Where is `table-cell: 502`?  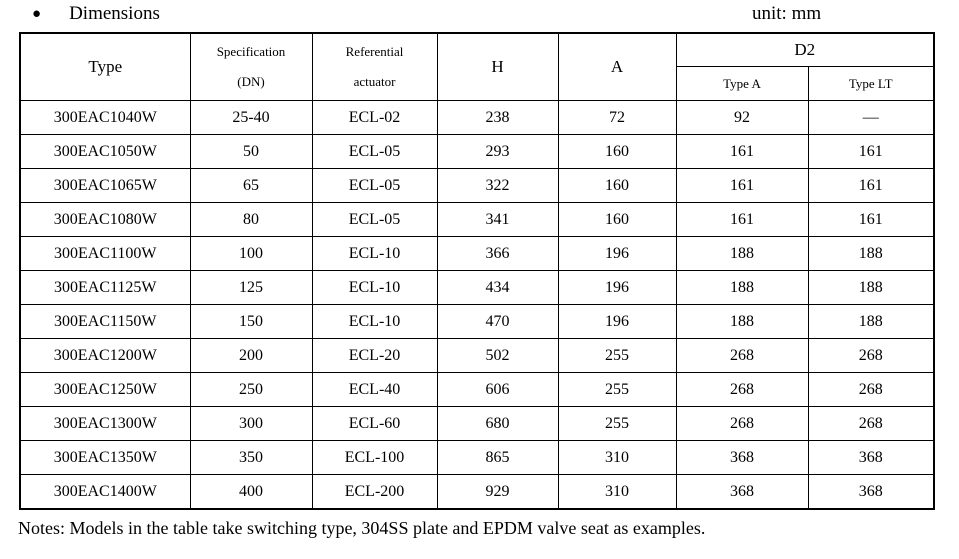 table-cell: 502 is located at coordinates (497, 355).